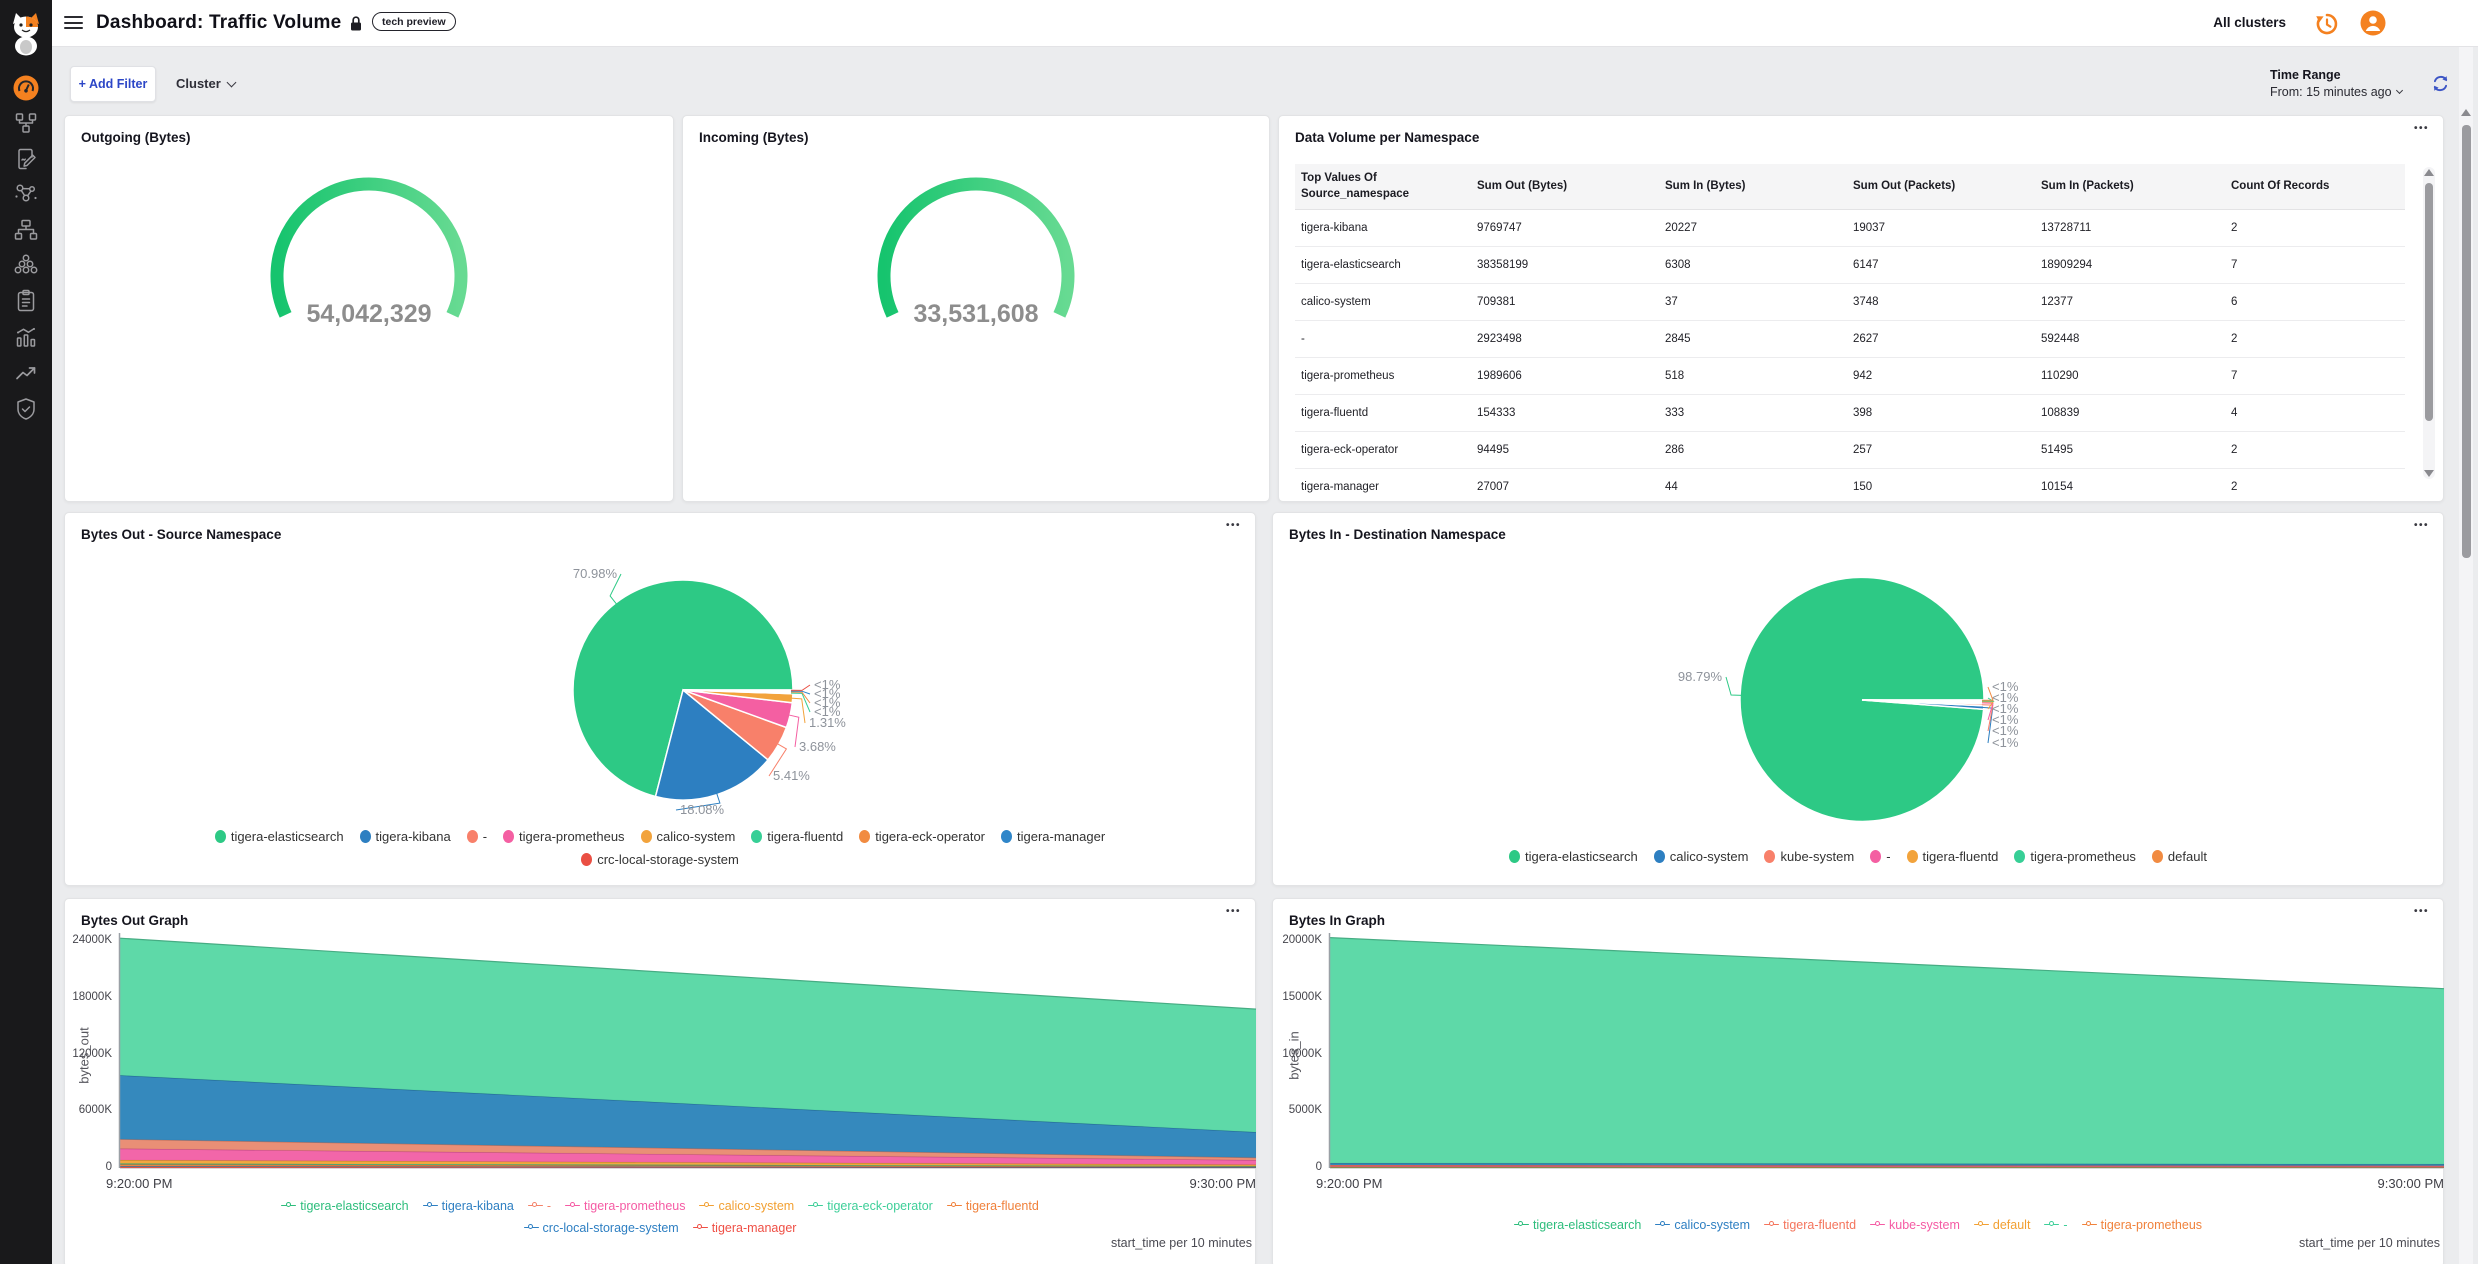 The height and width of the screenshot is (1264, 2478). I want to click on policy-document-icon, so click(26, 159).